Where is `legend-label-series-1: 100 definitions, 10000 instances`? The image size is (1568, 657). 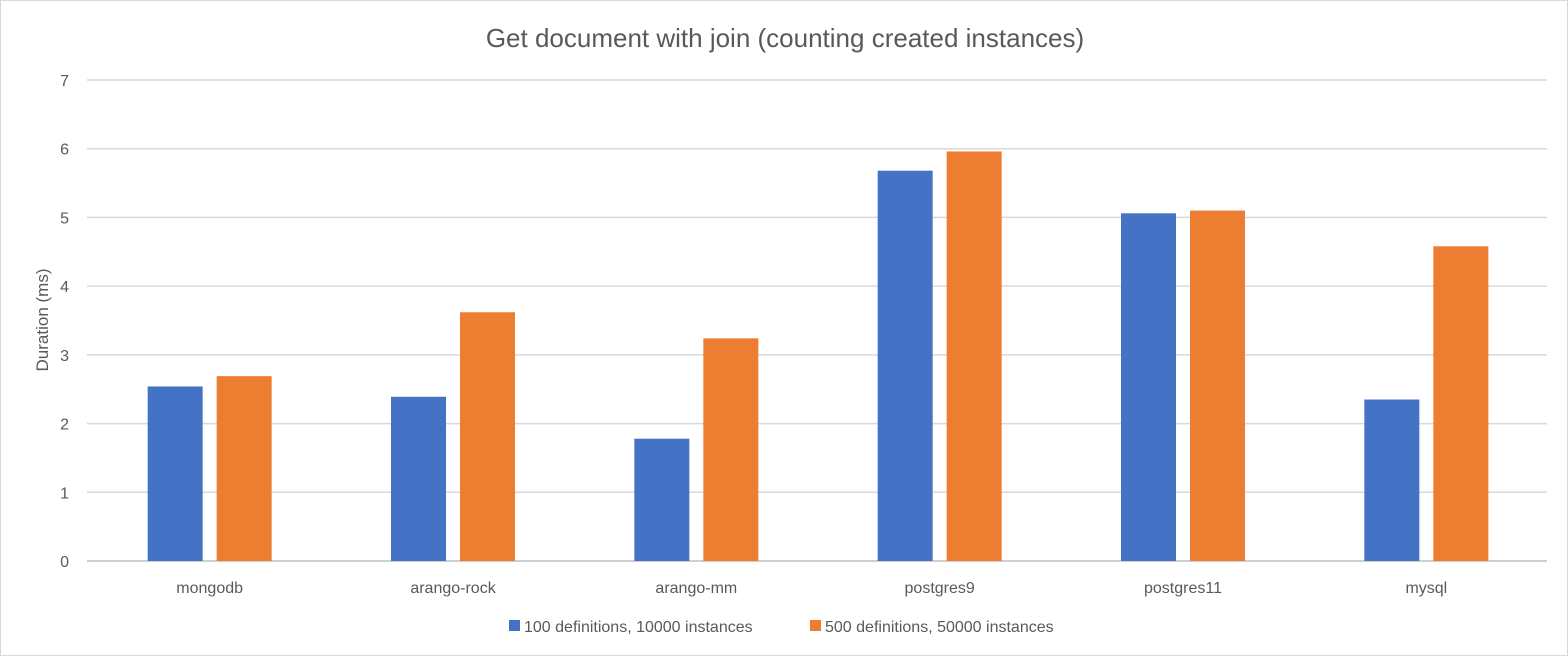
legend-label-series-1: 100 definitions, 10000 instances is located at coordinates (638, 627).